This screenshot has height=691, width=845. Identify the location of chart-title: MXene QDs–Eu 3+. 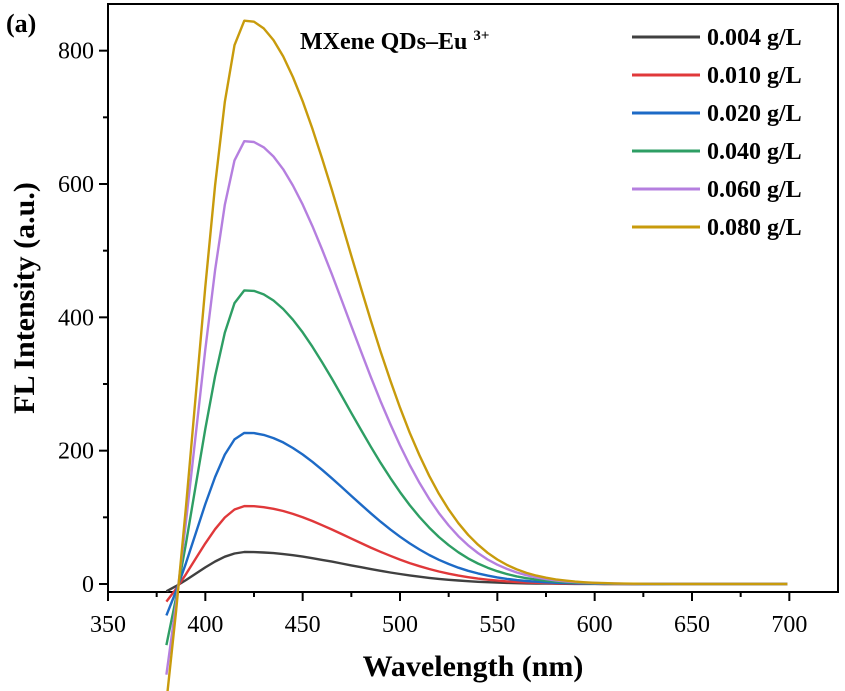
(394, 41).